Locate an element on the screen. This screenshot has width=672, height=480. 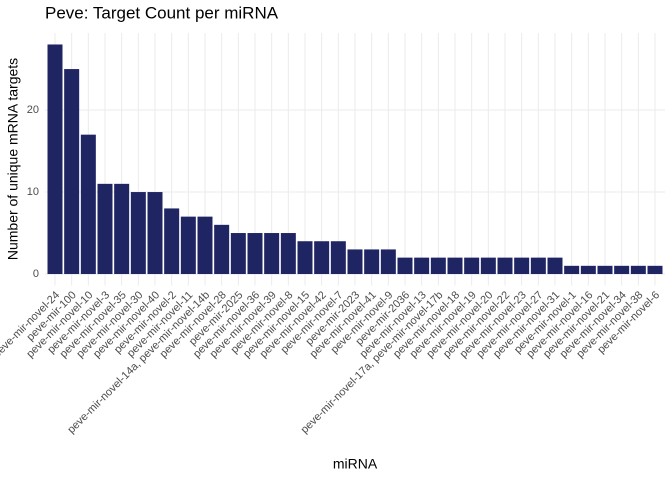
chart-title: Peve: Target Count per miRNA is located at coordinates (162, 12).